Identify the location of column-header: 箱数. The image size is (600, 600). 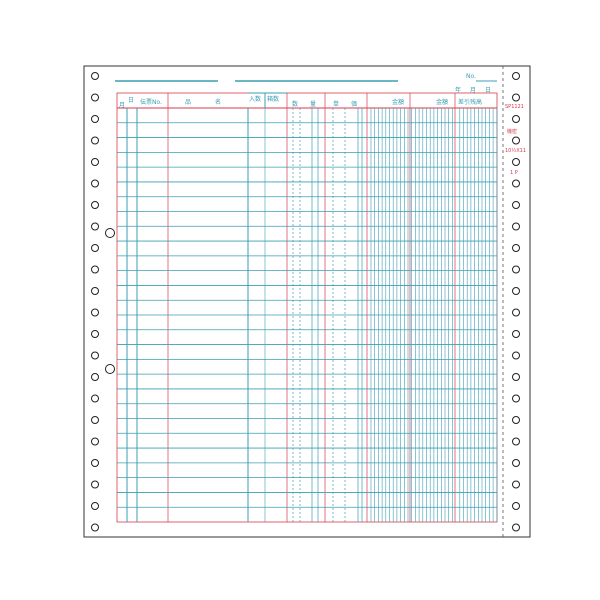
(273, 99).